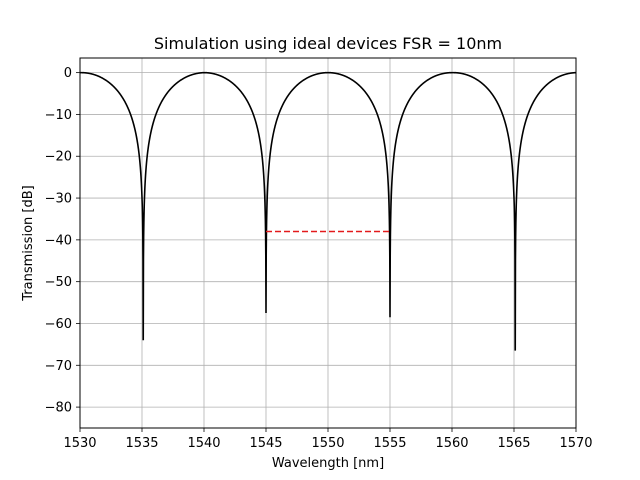 The width and height of the screenshot is (640, 480). Describe the element at coordinates (328, 463) in the screenshot. I see `x-axis-label: Wavelength [nm]` at that location.